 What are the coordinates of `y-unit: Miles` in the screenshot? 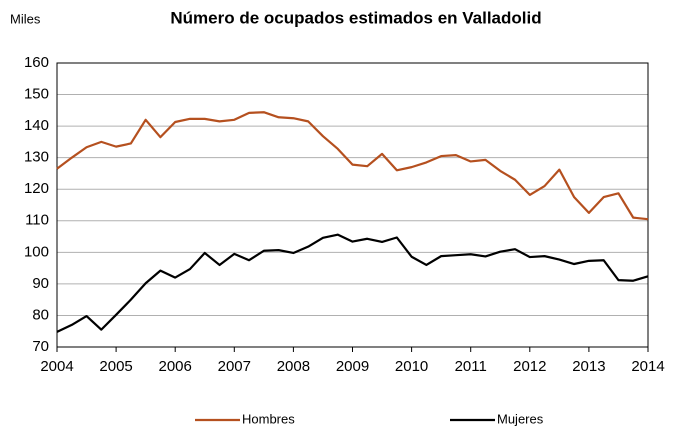 It's located at (25, 18).